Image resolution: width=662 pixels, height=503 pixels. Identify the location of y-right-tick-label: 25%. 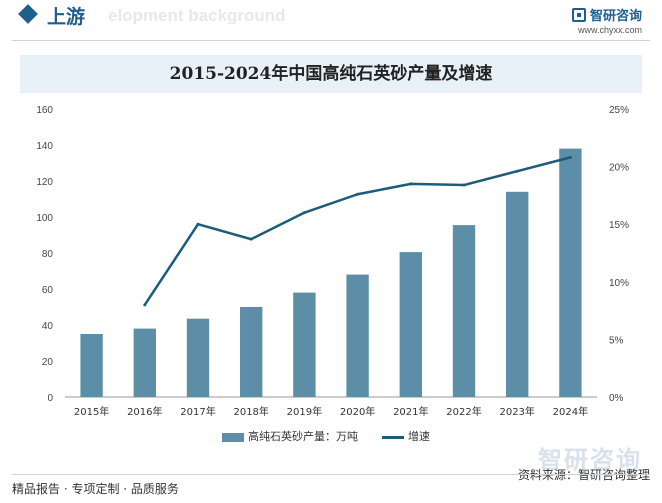
(619, 110).